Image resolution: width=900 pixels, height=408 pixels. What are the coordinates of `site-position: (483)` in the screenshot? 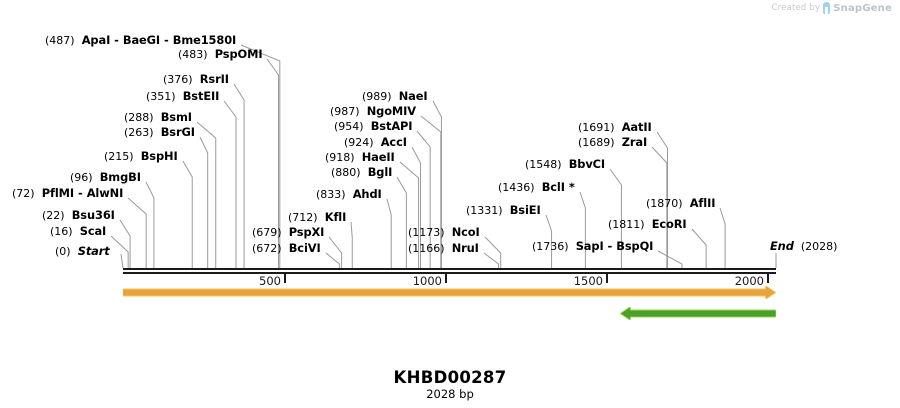 It's located at (193, 54).